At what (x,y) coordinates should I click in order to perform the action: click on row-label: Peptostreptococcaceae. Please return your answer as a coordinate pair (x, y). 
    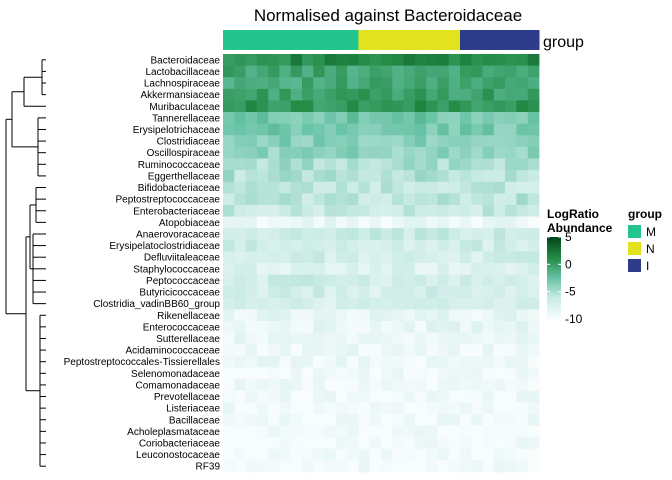
    Looking at the image, I should click on (167, 200).